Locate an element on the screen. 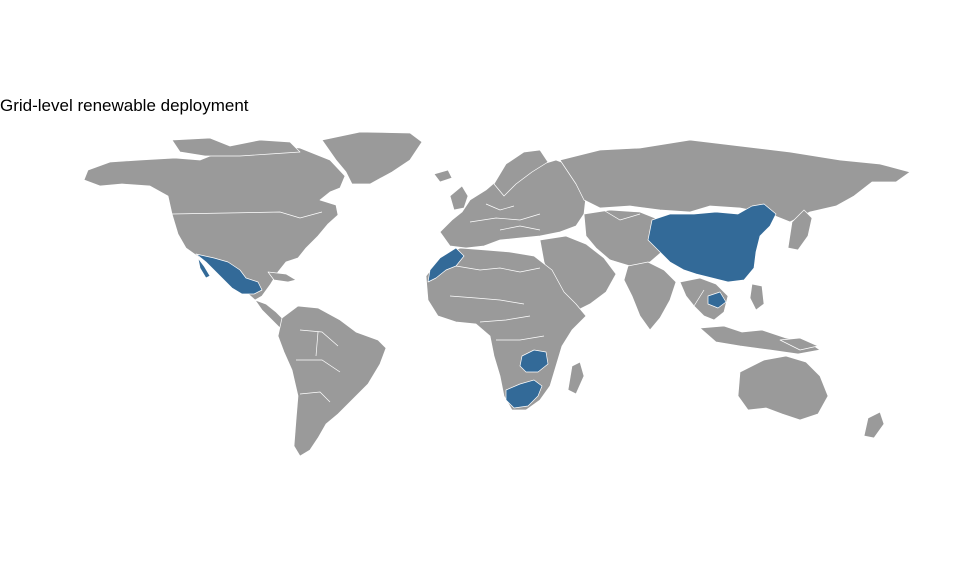  japan is located at coordinates (800, 230).